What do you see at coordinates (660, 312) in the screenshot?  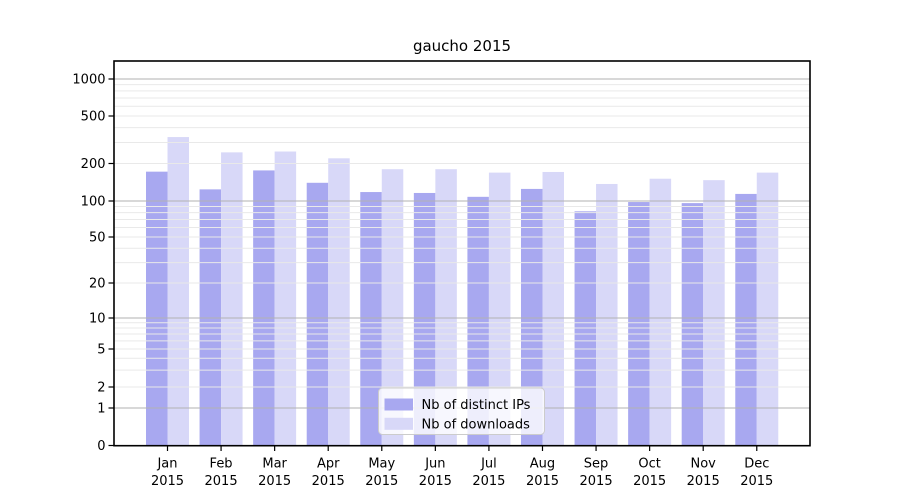 I see `bar-downloads-oct` at bounding box center [660, 312].